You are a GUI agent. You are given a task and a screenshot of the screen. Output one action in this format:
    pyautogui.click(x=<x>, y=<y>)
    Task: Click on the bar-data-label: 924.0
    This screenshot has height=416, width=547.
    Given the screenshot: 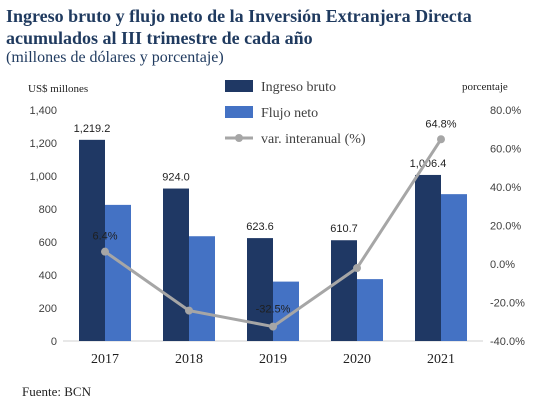 What is the action you would take?
    pyautogui.click(x=176, y=178)
    